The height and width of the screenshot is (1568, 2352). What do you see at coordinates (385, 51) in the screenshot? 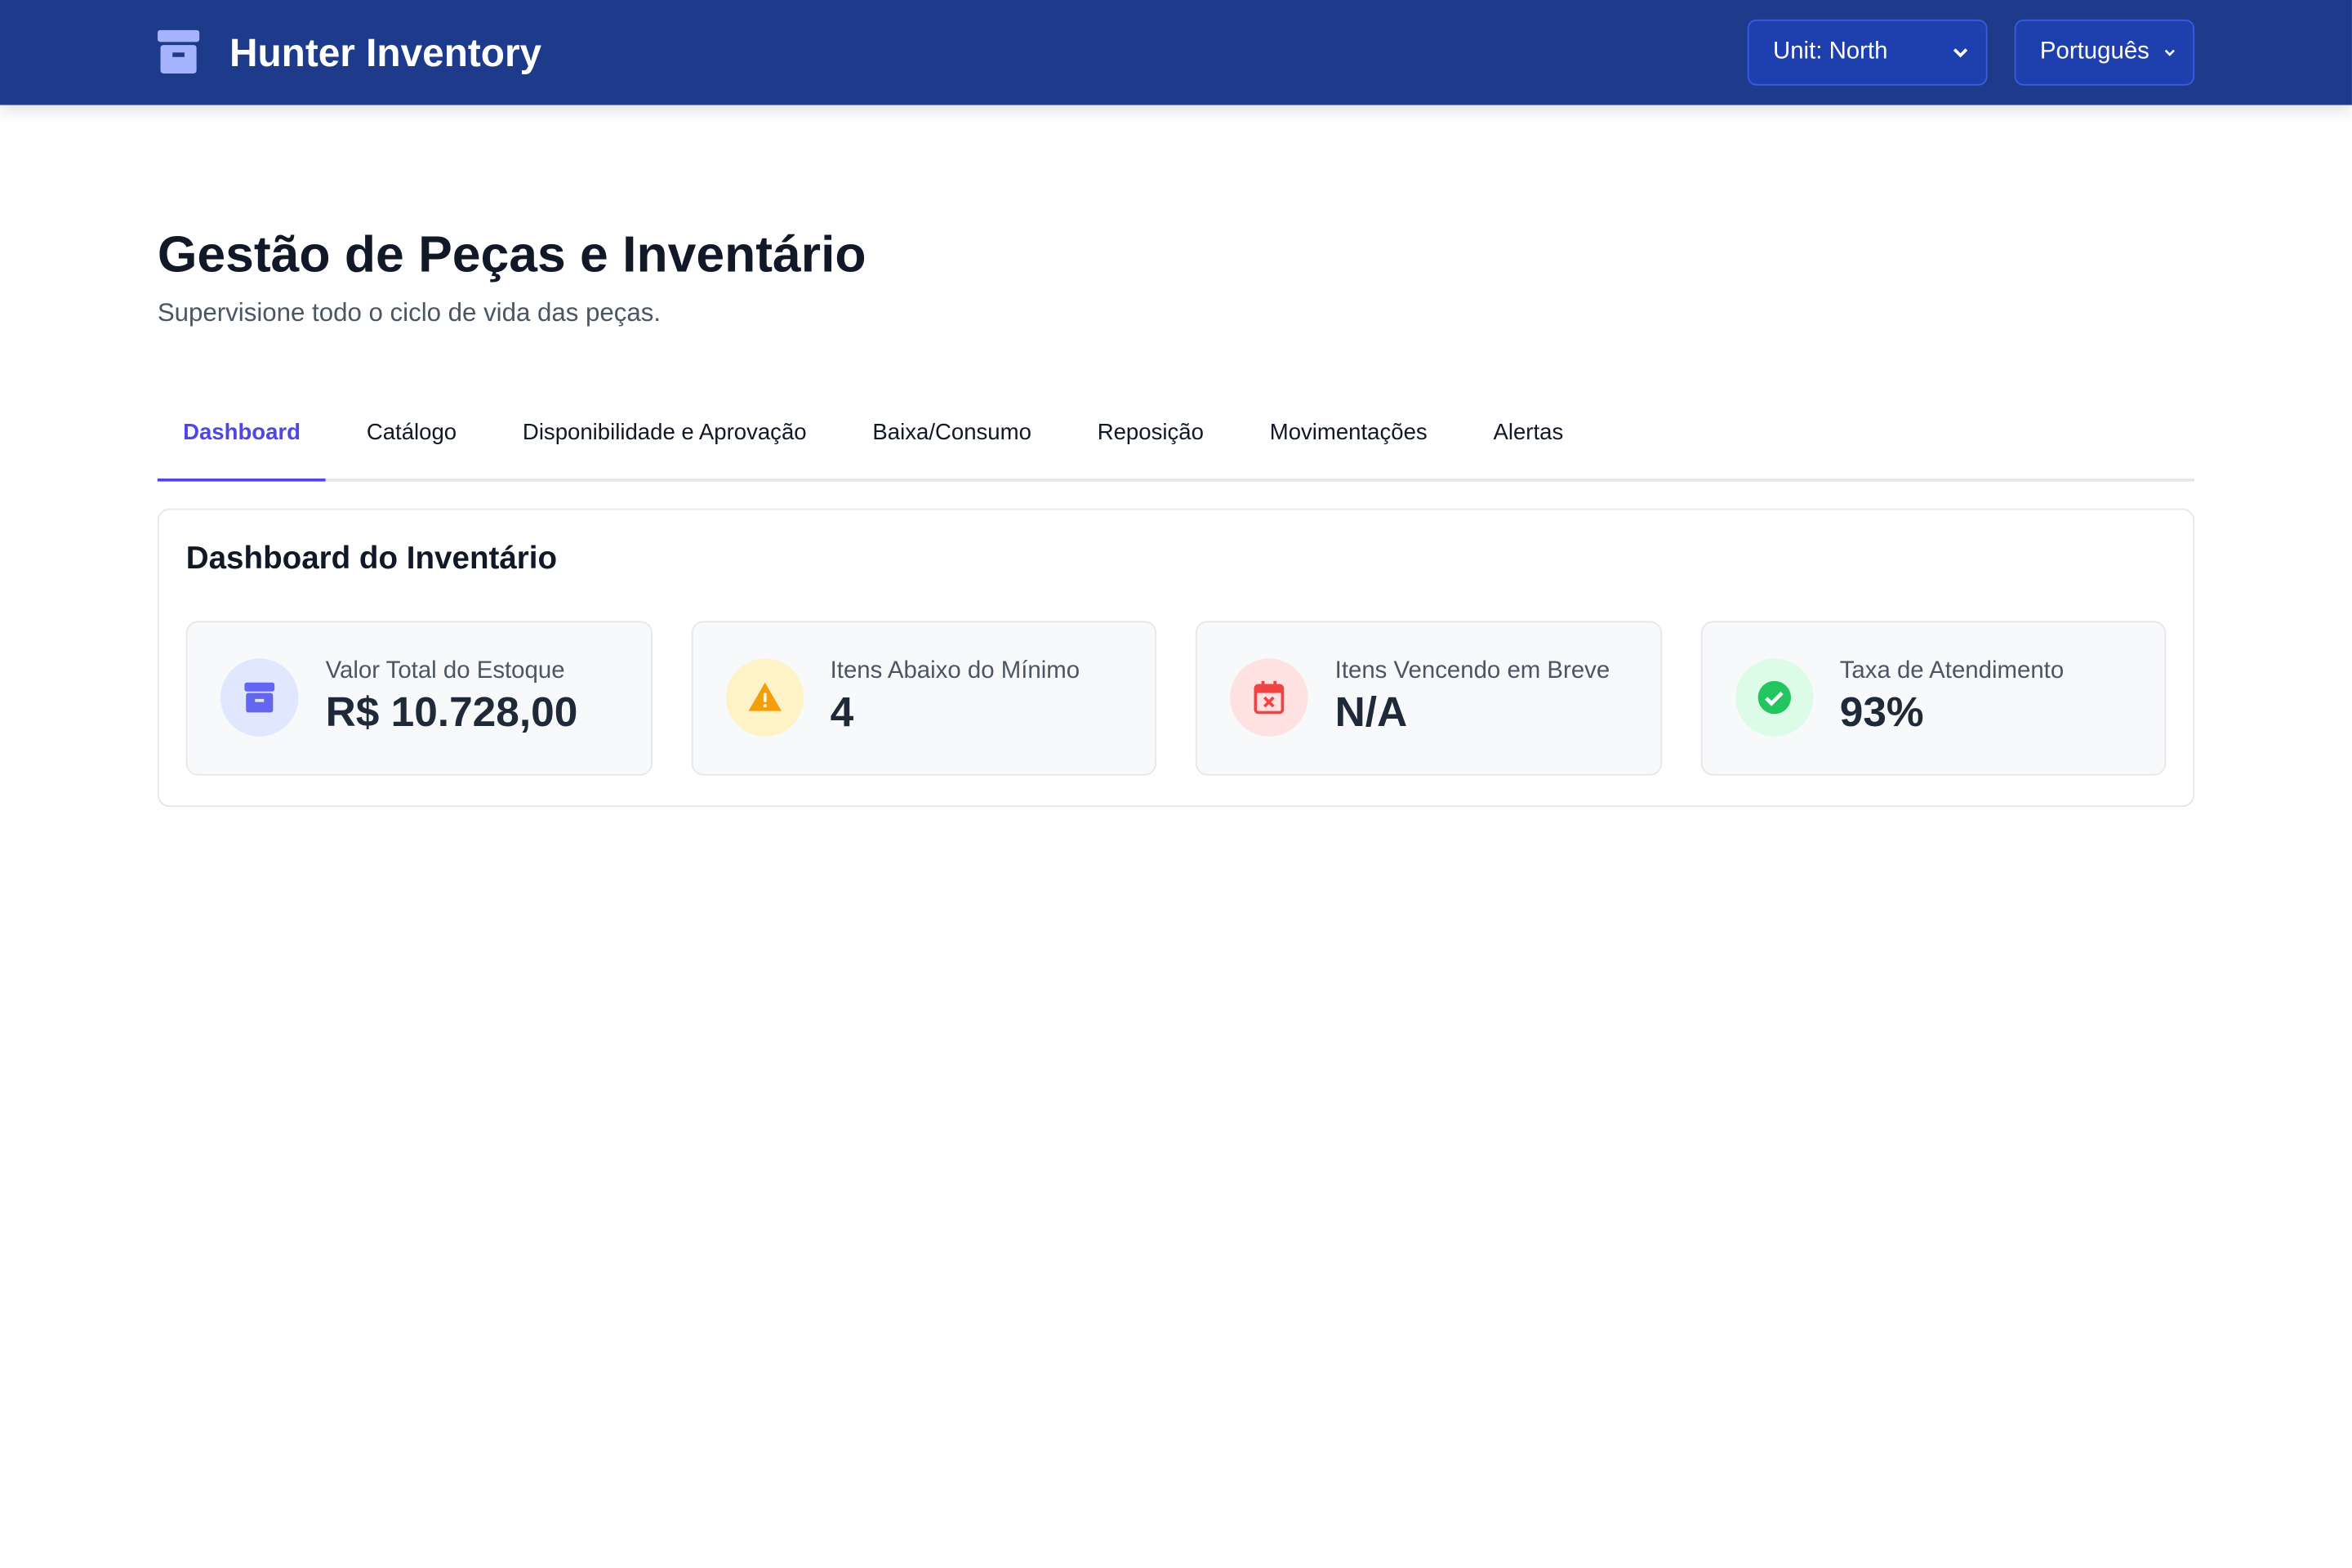
I see `app-title: Hunter Inventory` at bounding box center [385, 51].